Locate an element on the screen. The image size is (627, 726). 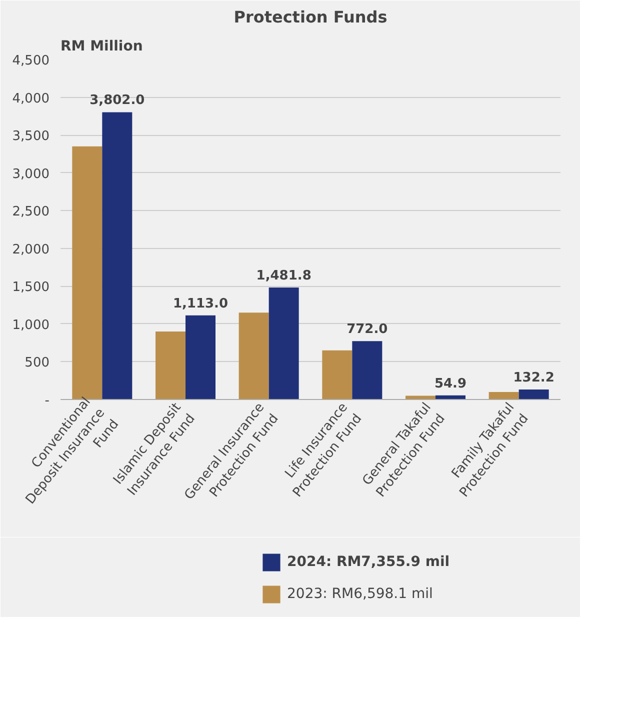
data-label: 1,113.0 is located at coordinates (200, 304).